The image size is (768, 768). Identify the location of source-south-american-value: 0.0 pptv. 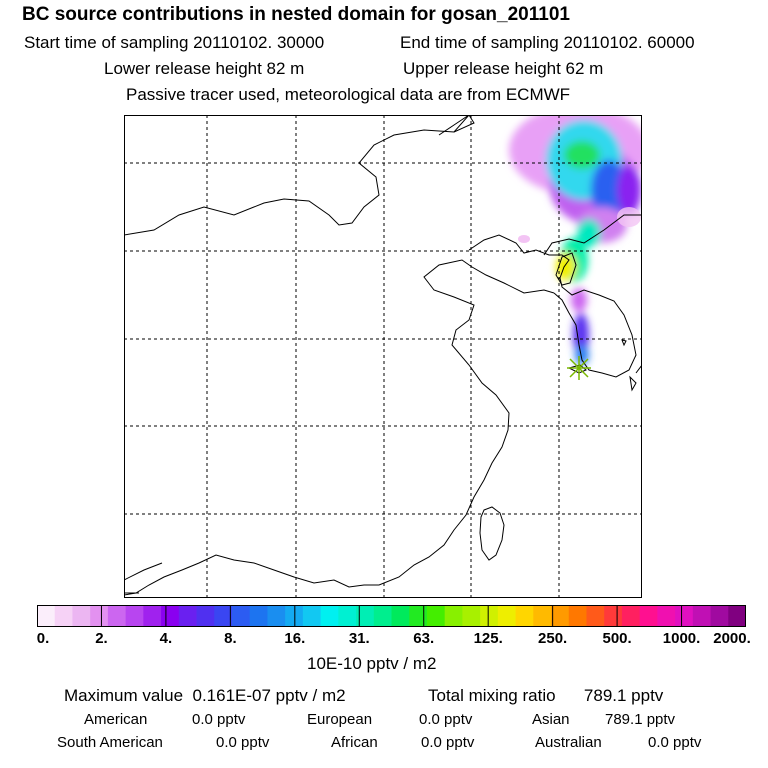
(243, 742).